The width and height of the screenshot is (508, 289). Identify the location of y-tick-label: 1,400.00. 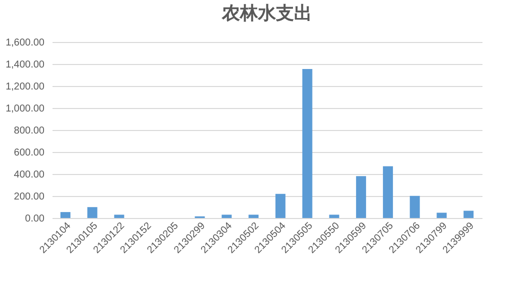
(25, 65).